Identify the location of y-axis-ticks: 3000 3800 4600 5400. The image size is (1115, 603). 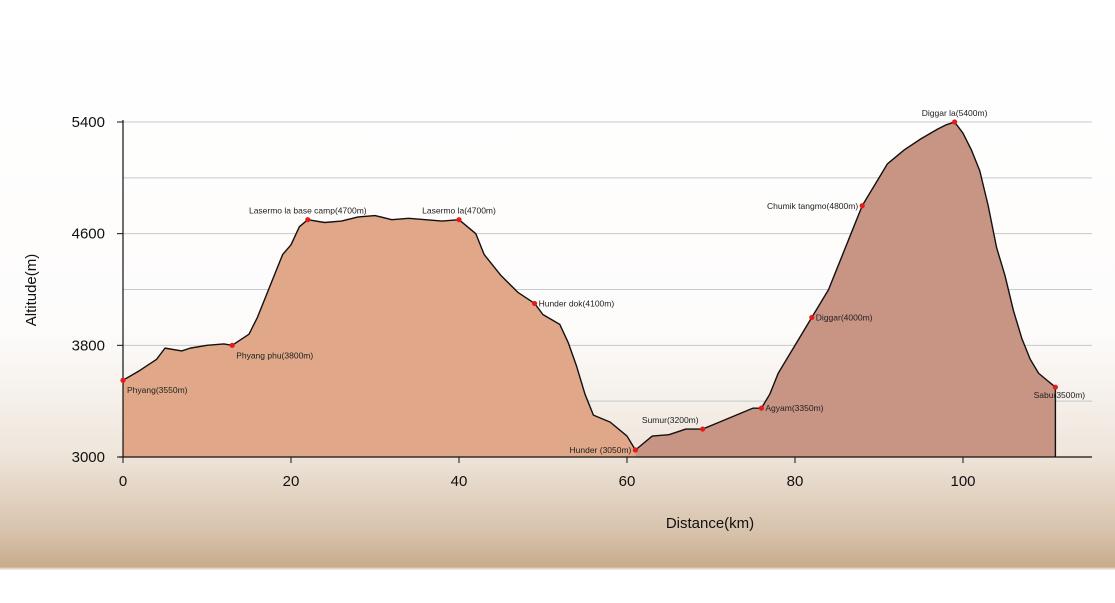
(97, 290).